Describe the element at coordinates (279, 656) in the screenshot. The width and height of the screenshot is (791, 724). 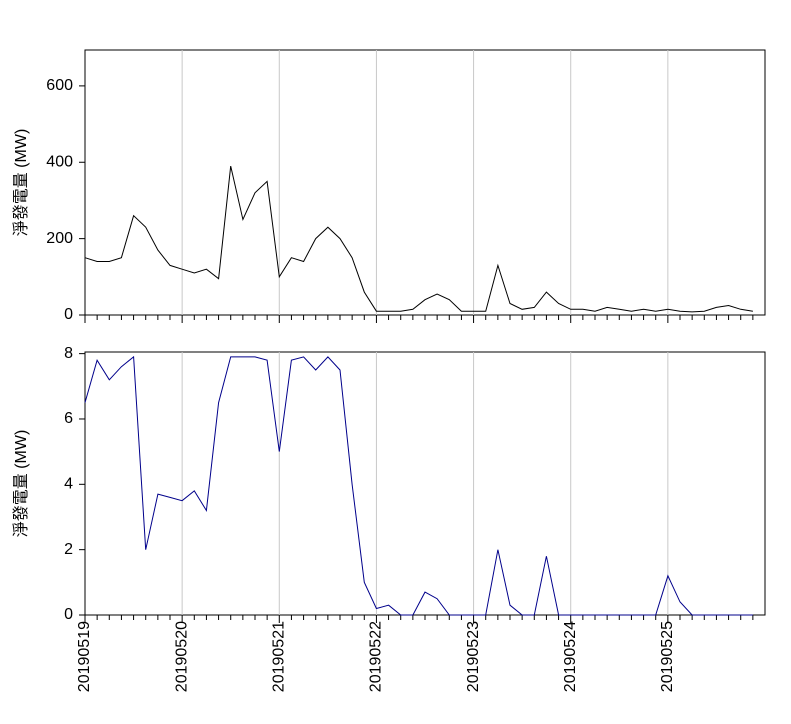
I see `x-tick-label: 20190521` at that location.